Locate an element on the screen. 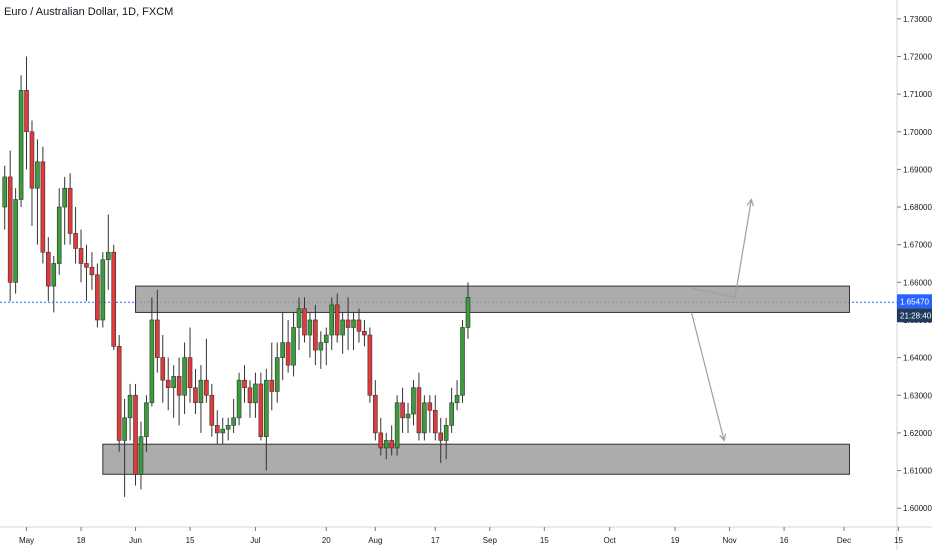  y-tick-label: 1.70000 is located at coordinates (917, 132).